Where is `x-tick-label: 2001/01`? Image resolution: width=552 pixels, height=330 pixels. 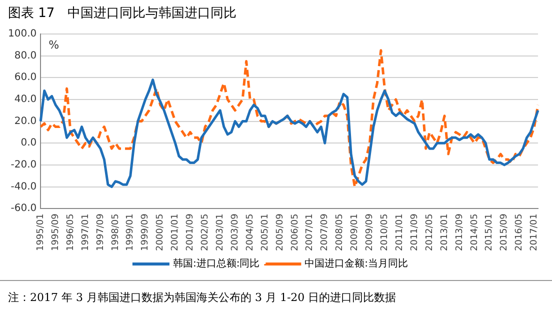
x-tick-label: 2001/01 is located at coordinates (175, 232).